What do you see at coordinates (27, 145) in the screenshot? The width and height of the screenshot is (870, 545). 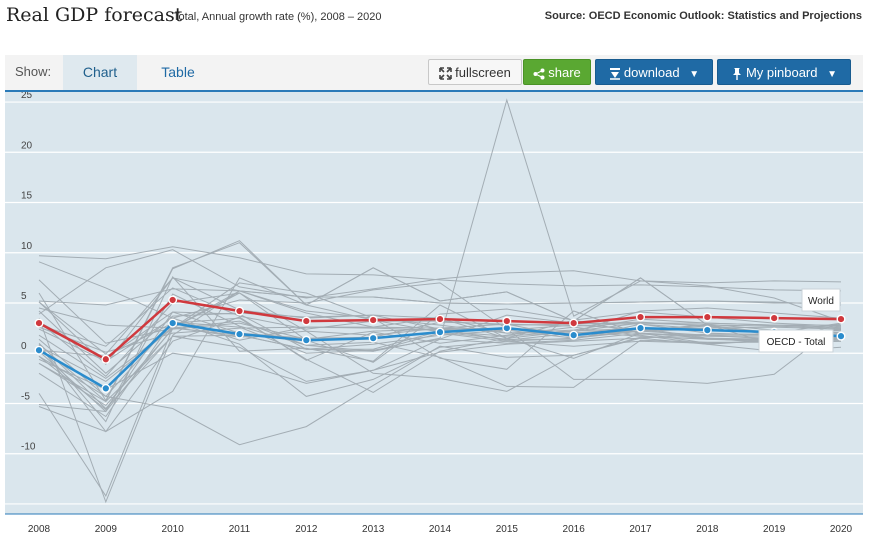 I see `y-tick-label: 20` at bounding box center [27, 145].